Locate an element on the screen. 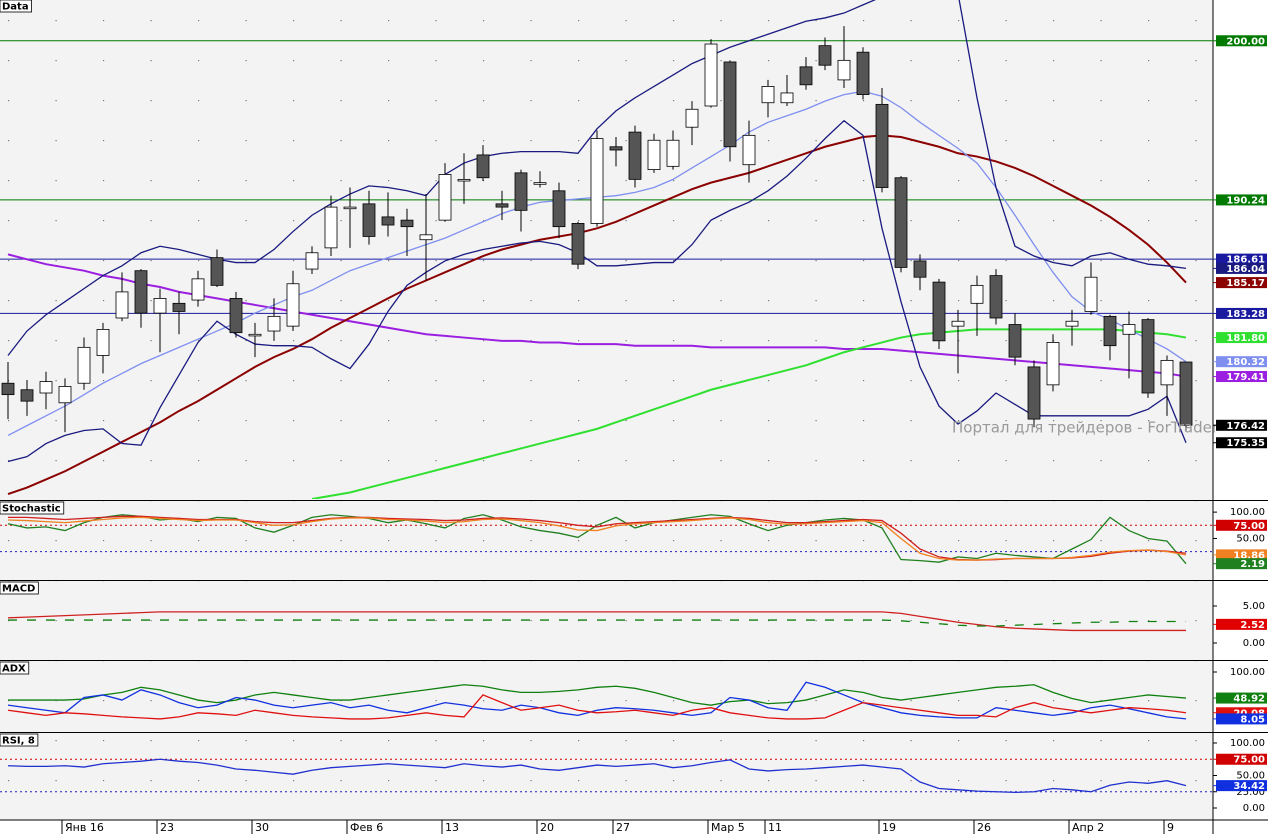 The height and width of the screenshot is (834, 1268). value-marker-label: 186.04 is located at coordinates (1245, 269).